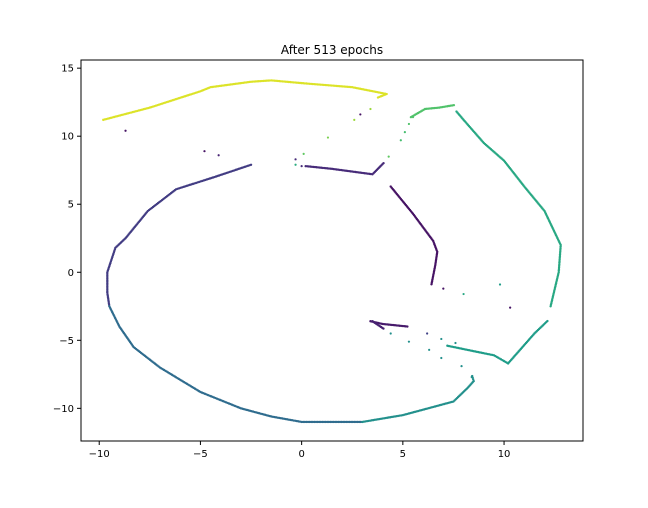 The height and width of the screenshot is (508, 648). What do you see at coordinates (67, 239) in the screenshot?
I see `y-axis: −10 −5 0 5 10 15` at bounding box center [67, 239].